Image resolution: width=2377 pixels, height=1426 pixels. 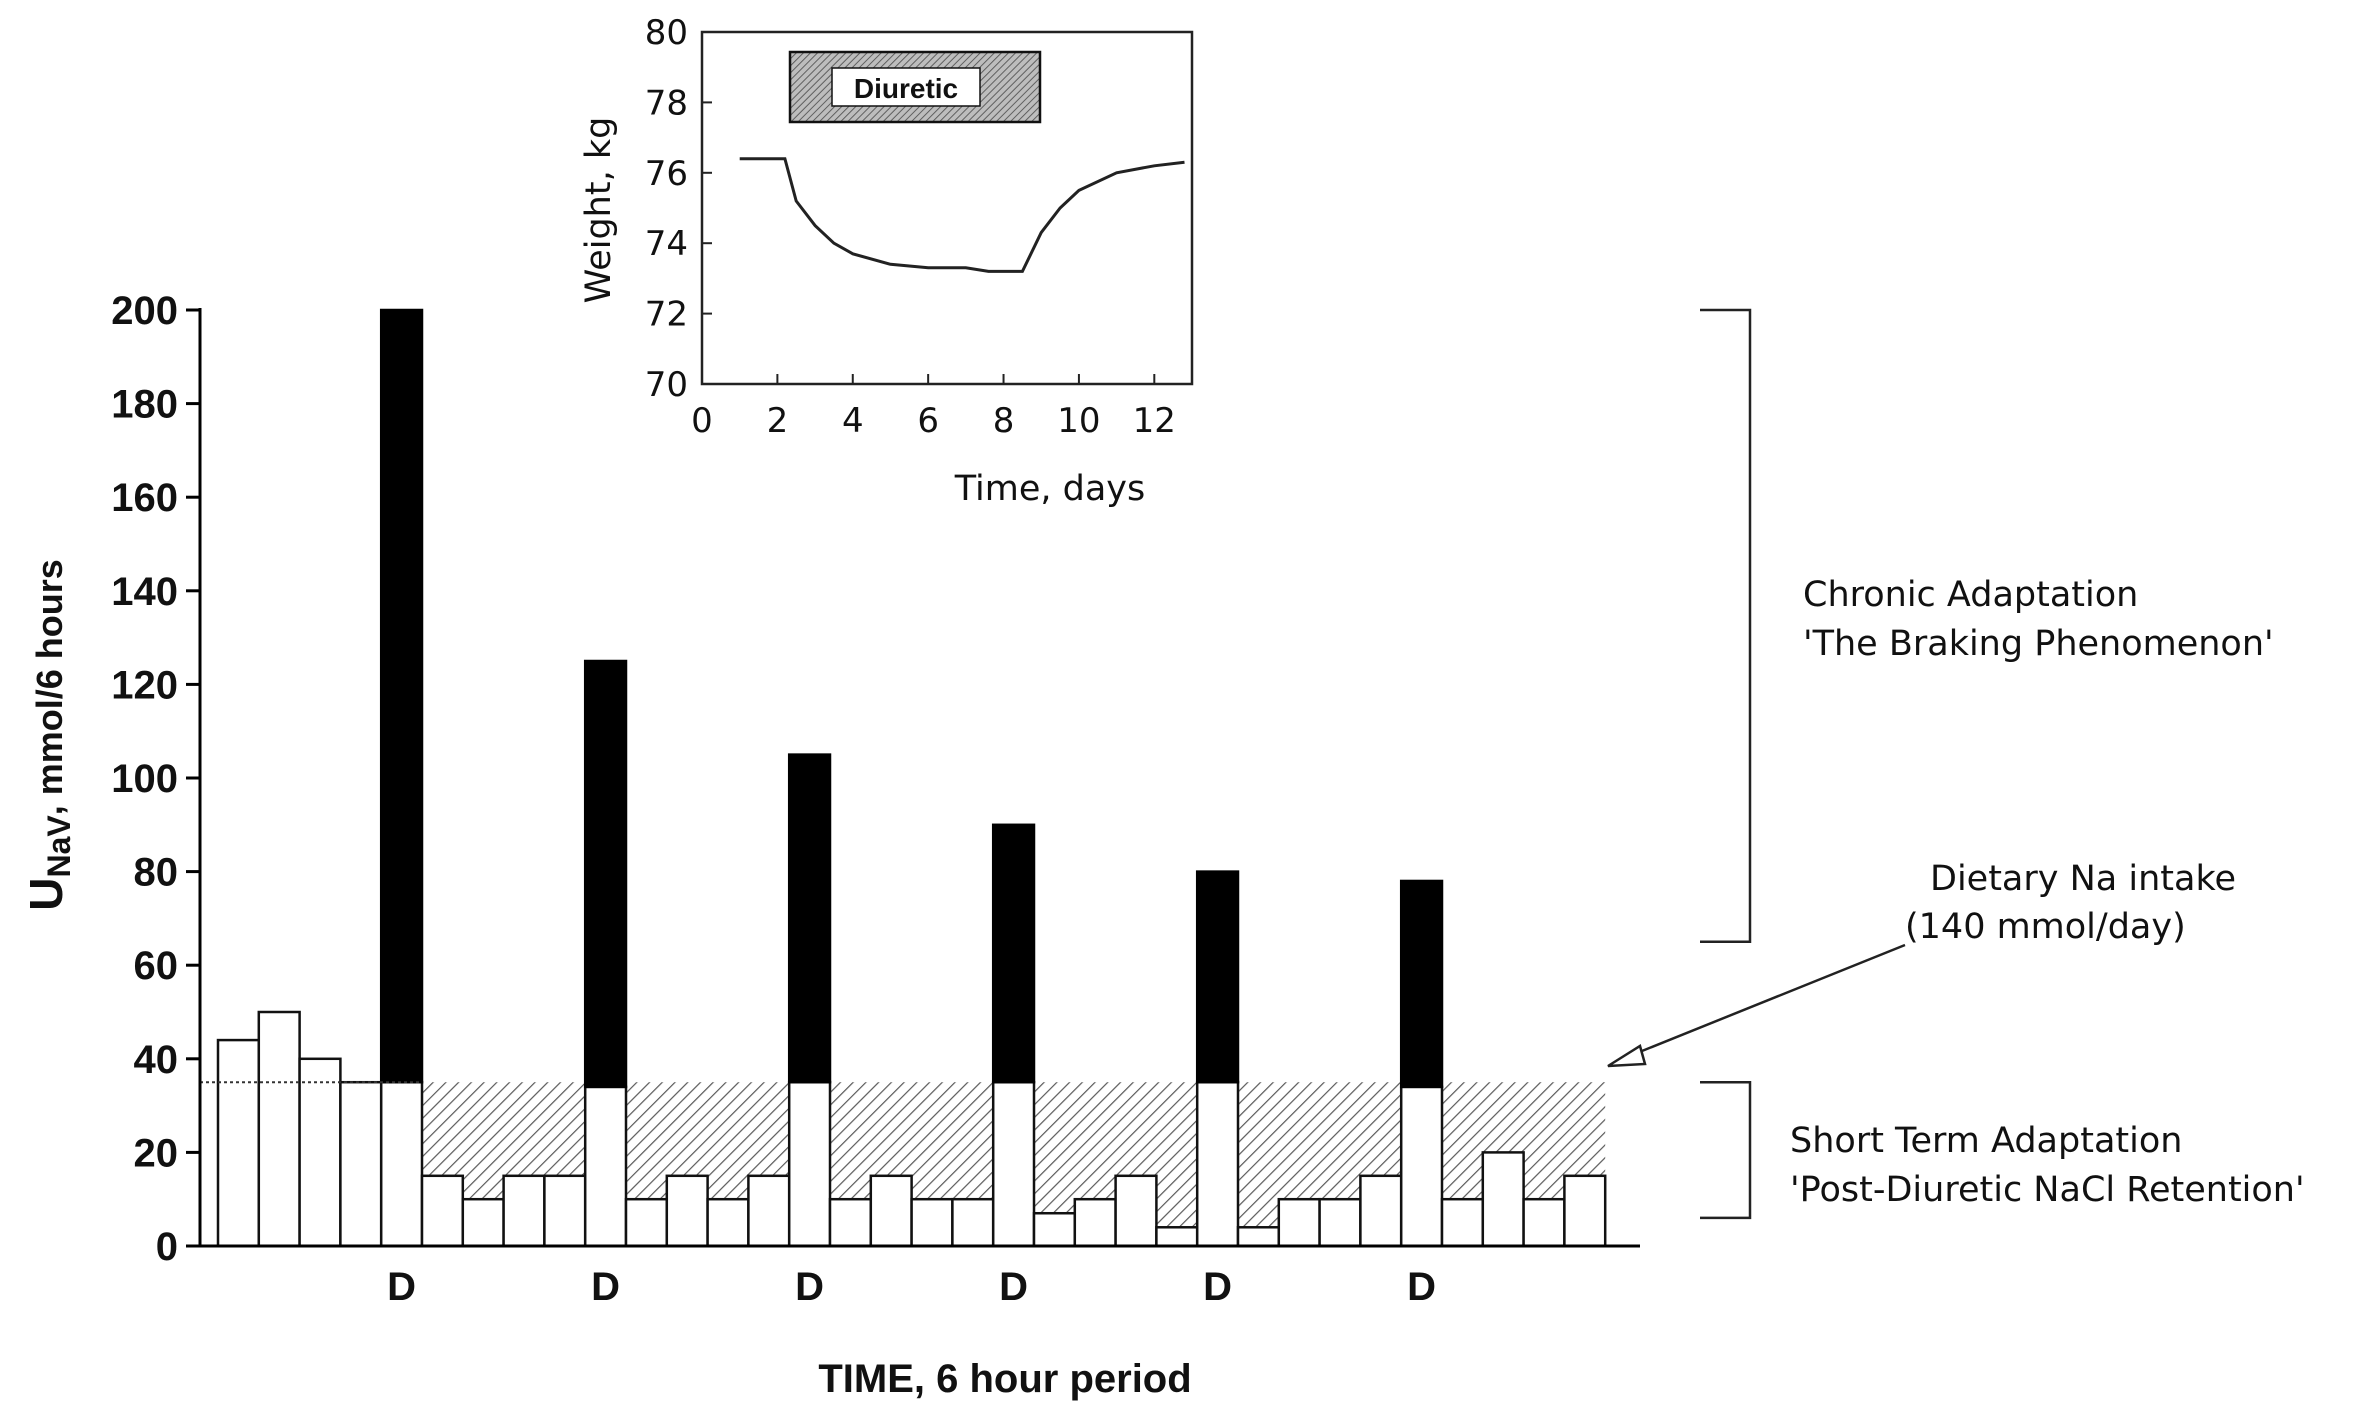 I want to click on main-y-tick-label: 200, so click(x=144, y=311).